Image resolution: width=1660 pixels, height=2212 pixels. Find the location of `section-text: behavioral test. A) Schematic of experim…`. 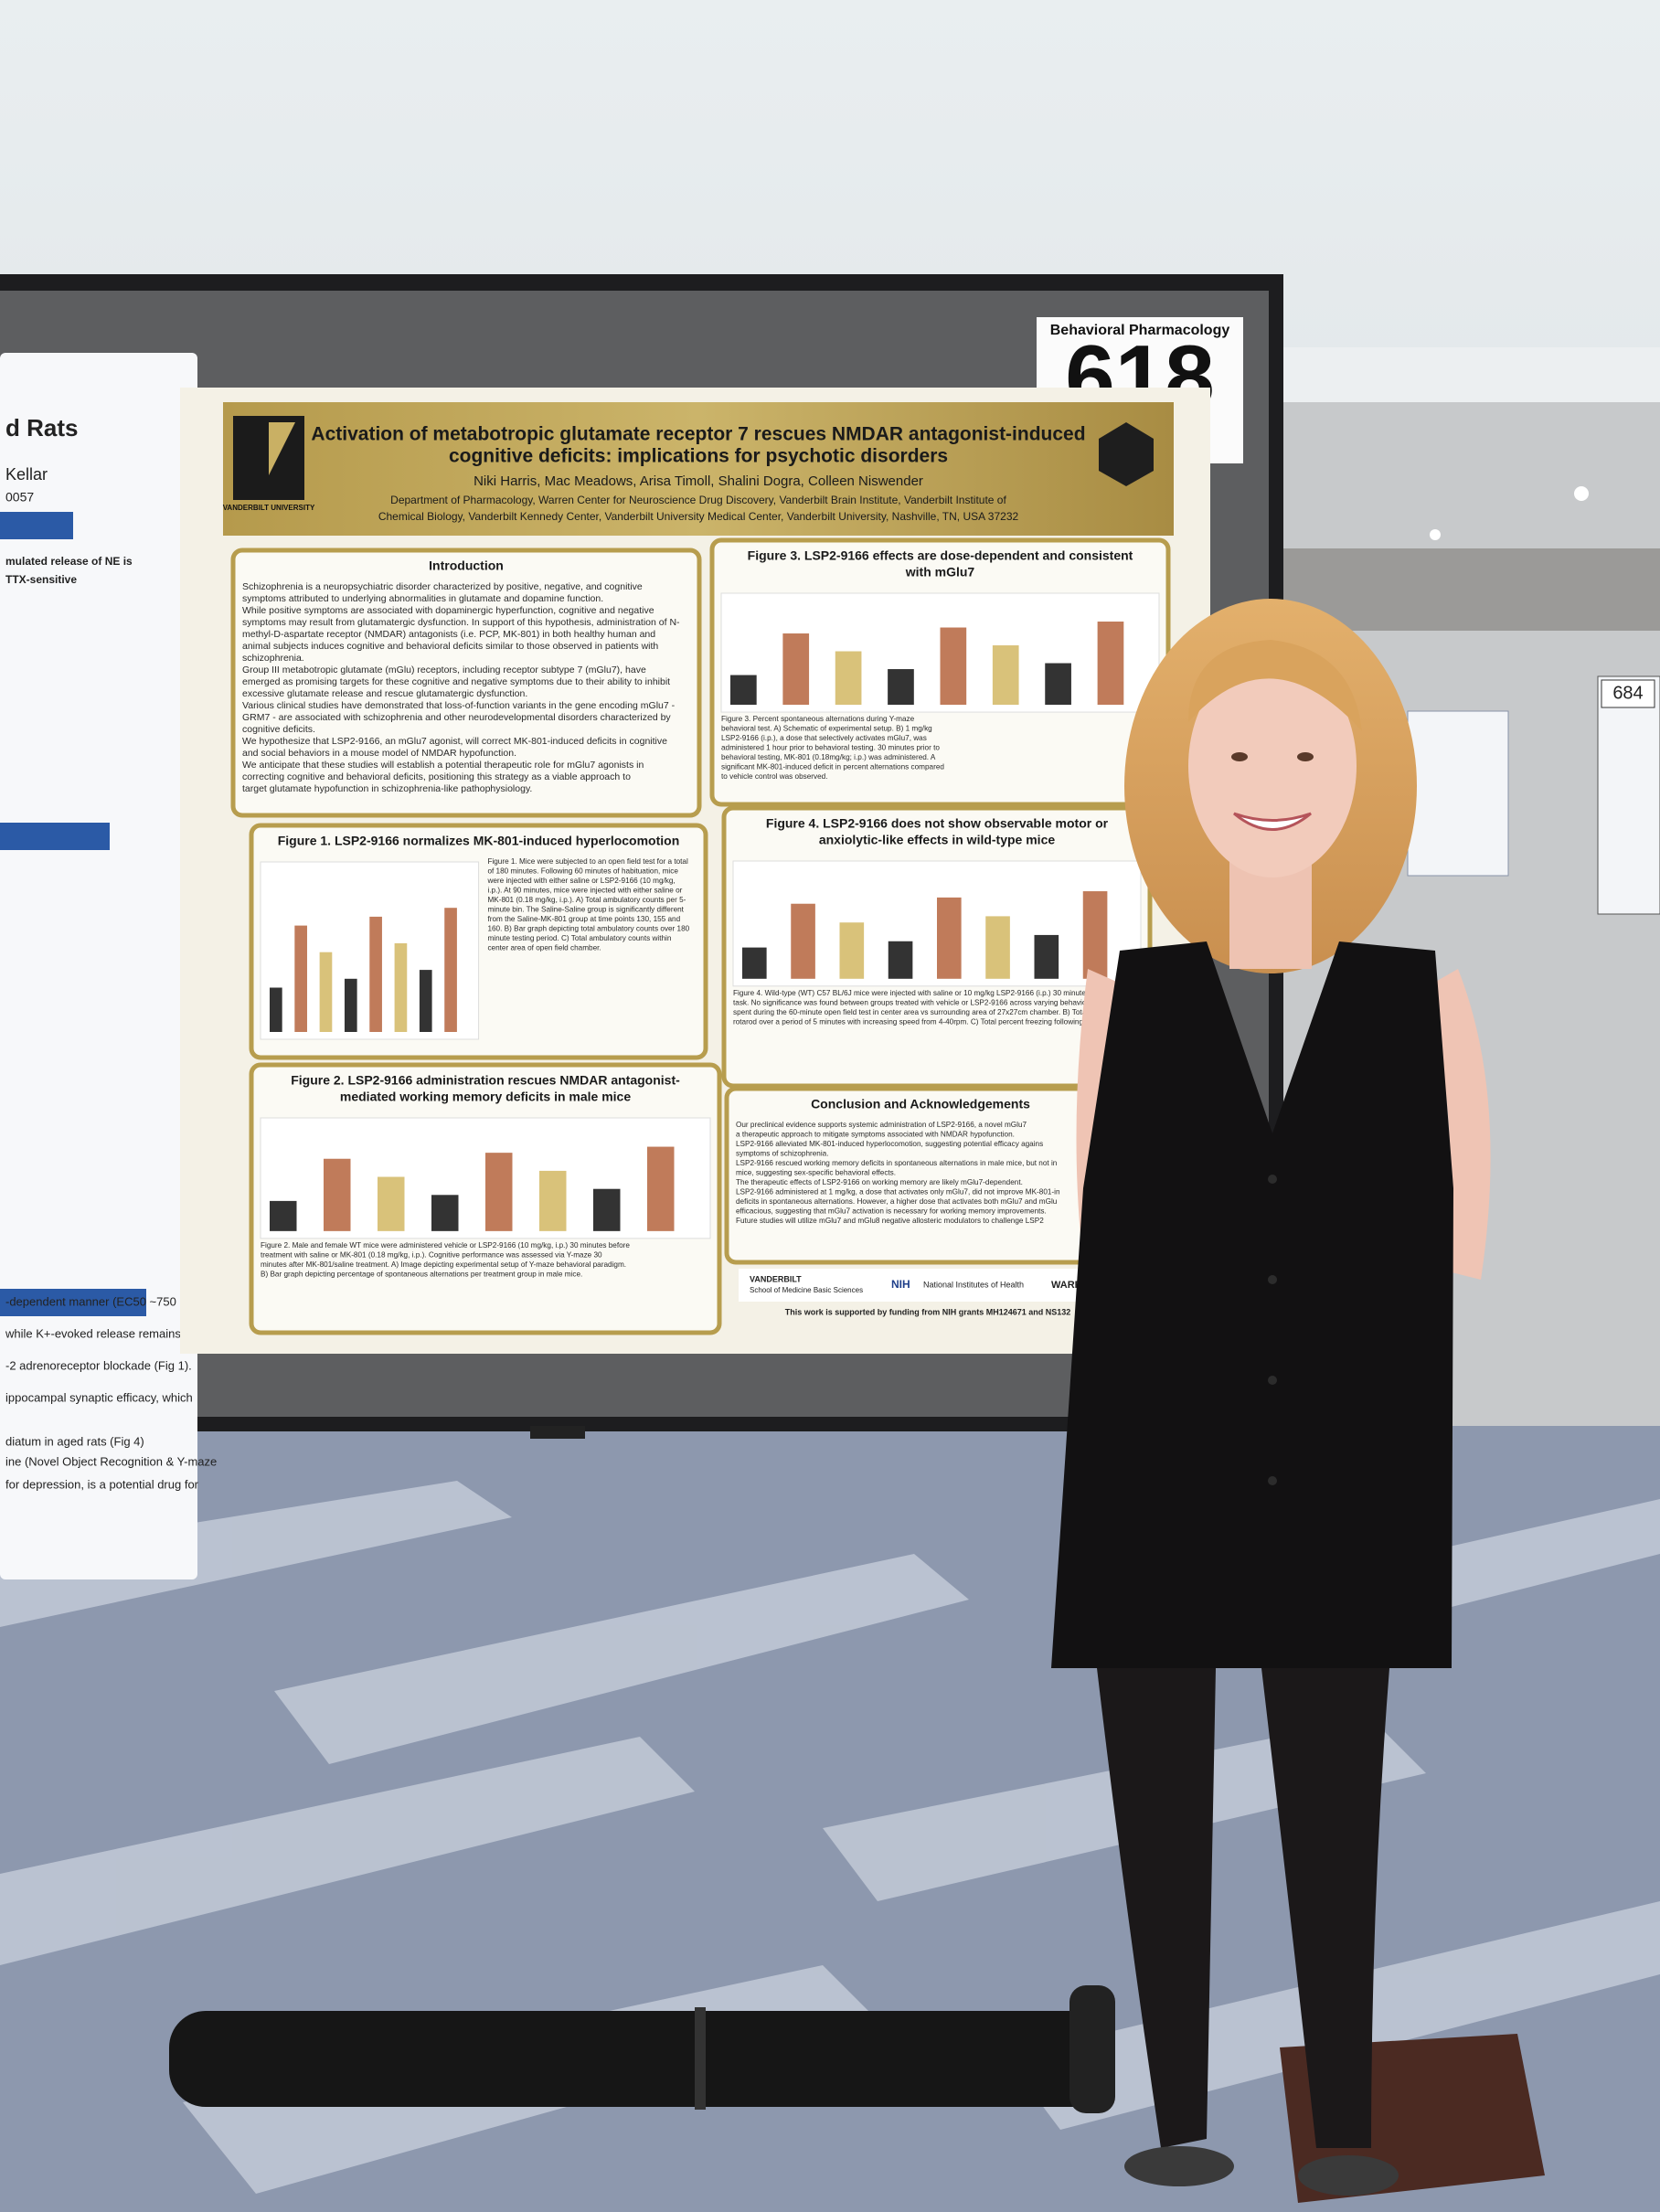

section-text: behavioral test. A) Schematic of experim… is located at coordinates (826, 729).